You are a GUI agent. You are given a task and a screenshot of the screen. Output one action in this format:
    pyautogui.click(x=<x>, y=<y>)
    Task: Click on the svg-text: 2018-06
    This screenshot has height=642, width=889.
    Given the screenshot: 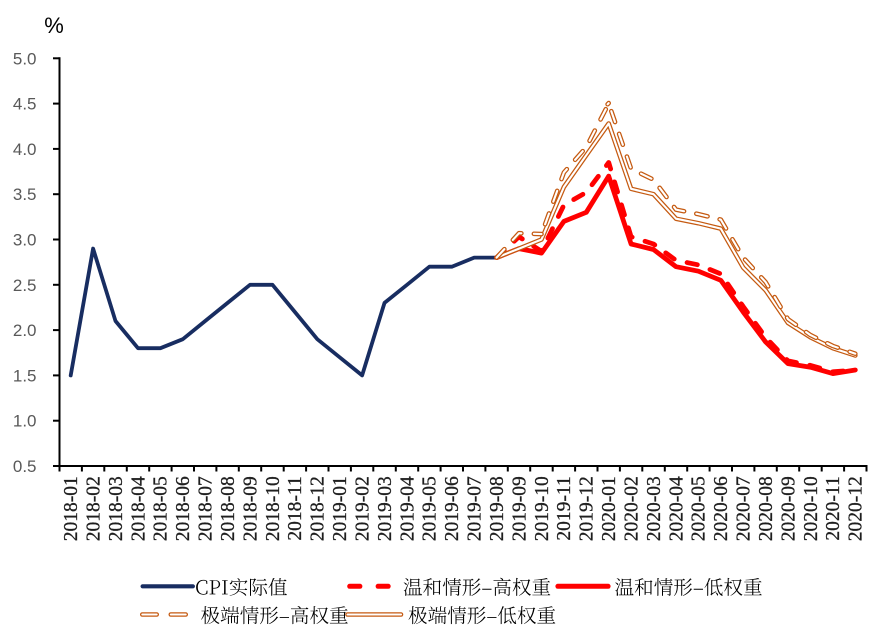 What is the action you would take?
    pyautogui.click(x=183, y=508)
    